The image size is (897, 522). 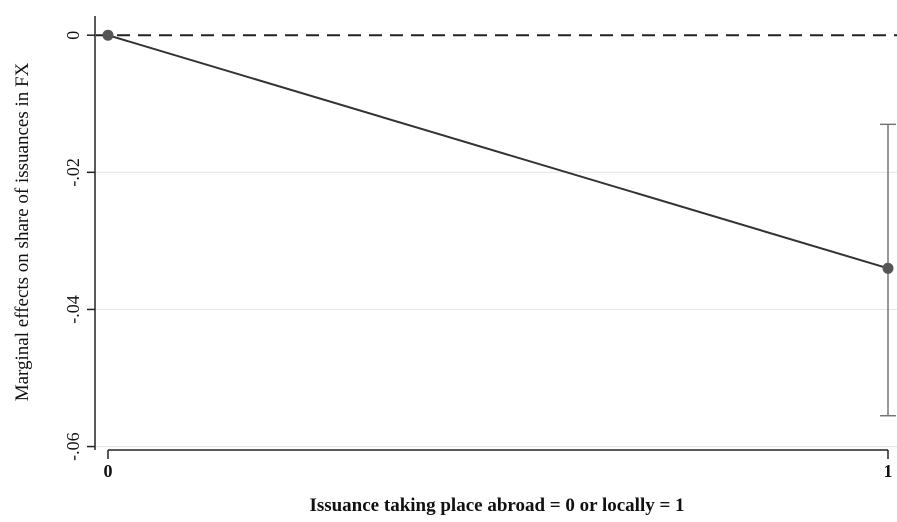 I want to click on x-tick-label: 0, so click(x=108, y=471).